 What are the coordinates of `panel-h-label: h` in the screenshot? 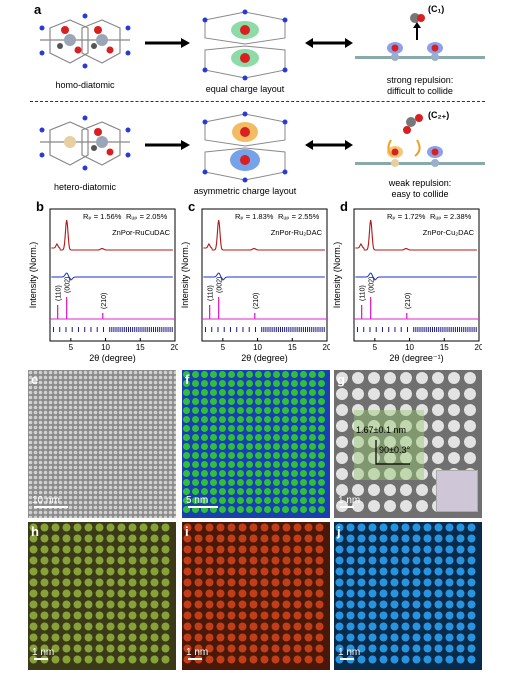 It's located at (35, 531).